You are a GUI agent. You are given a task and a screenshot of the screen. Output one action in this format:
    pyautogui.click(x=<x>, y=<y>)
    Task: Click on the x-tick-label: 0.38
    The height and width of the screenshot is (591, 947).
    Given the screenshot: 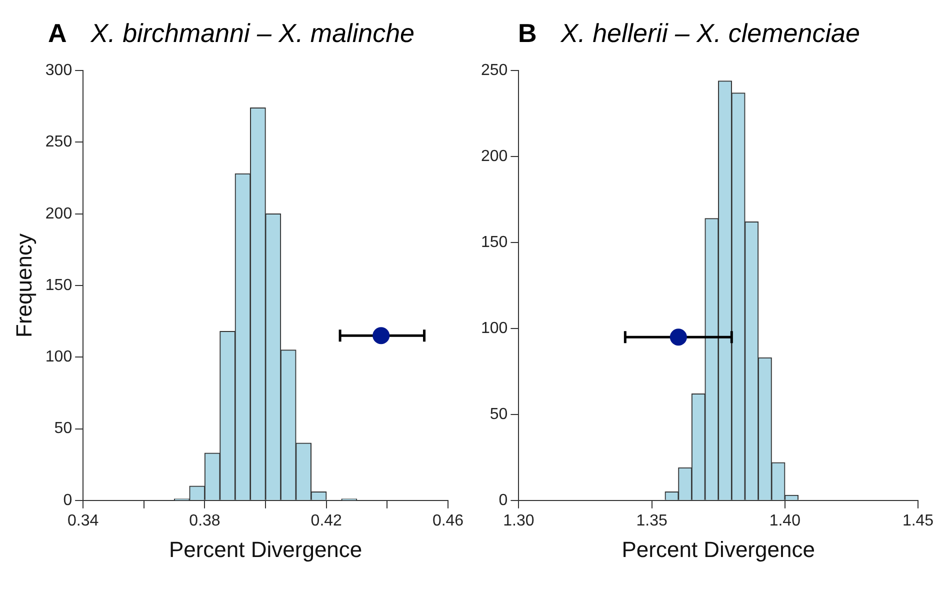 What is the action you would take?
    pyautogui.click(x=204, y=521)
    